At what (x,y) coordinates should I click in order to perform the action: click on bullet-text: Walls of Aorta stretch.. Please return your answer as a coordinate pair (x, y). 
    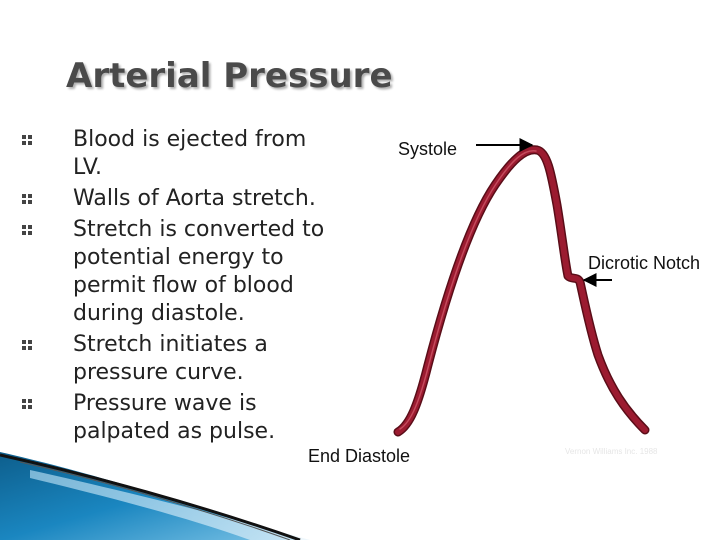
    Looking at the image, I should click on (194, 198).